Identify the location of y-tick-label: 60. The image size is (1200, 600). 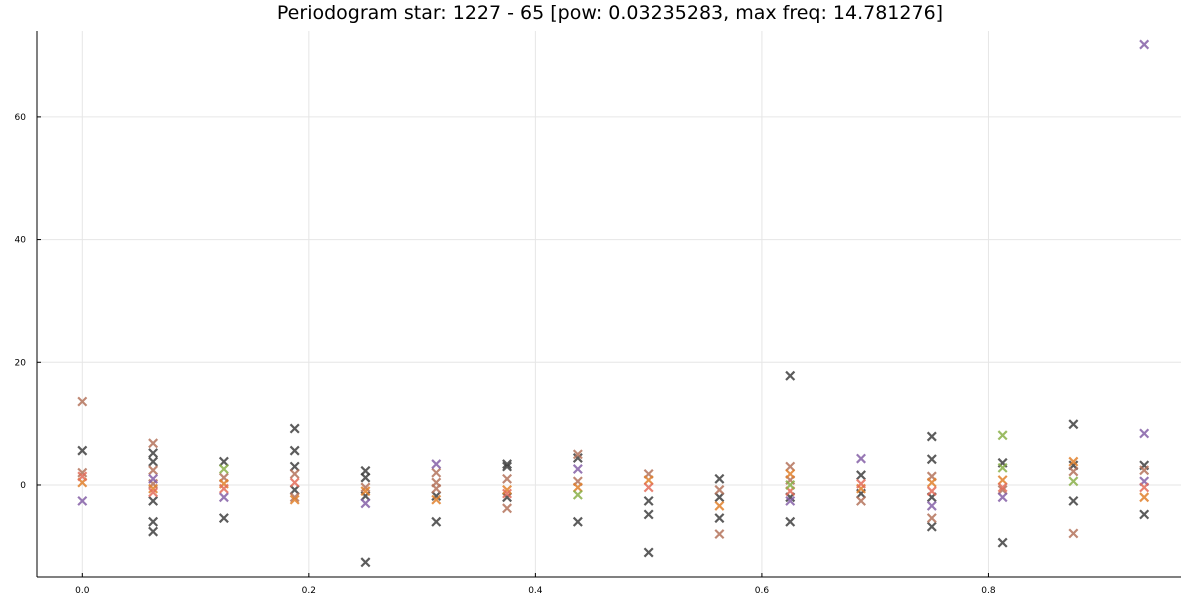
(21, 118).